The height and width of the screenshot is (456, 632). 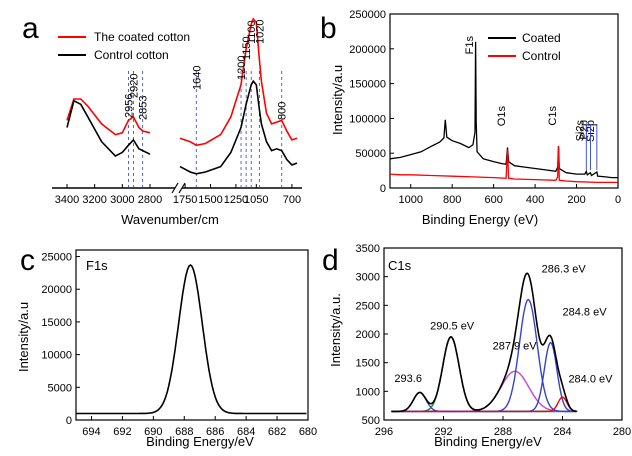 What do you see at coordinates (131, 55) in the screenshot?
I see `legend-label-control-cotton: Control cotton` at bounding box center [131, 55].